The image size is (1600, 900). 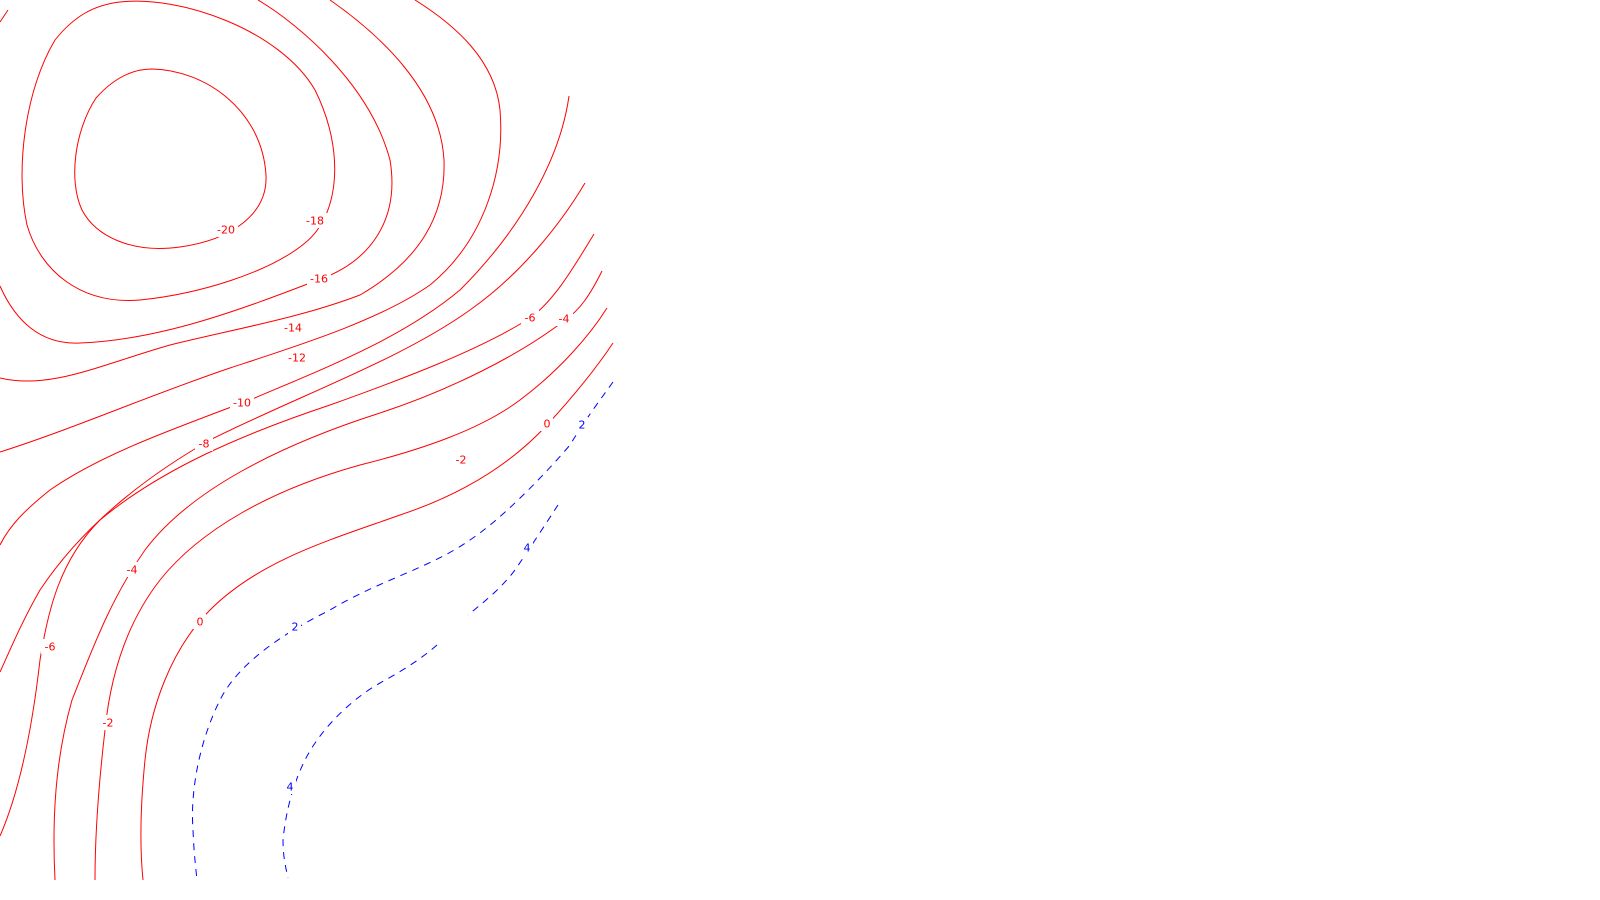 I want to click on contour-label-minus-18: -18, so click(x=315, y=221).